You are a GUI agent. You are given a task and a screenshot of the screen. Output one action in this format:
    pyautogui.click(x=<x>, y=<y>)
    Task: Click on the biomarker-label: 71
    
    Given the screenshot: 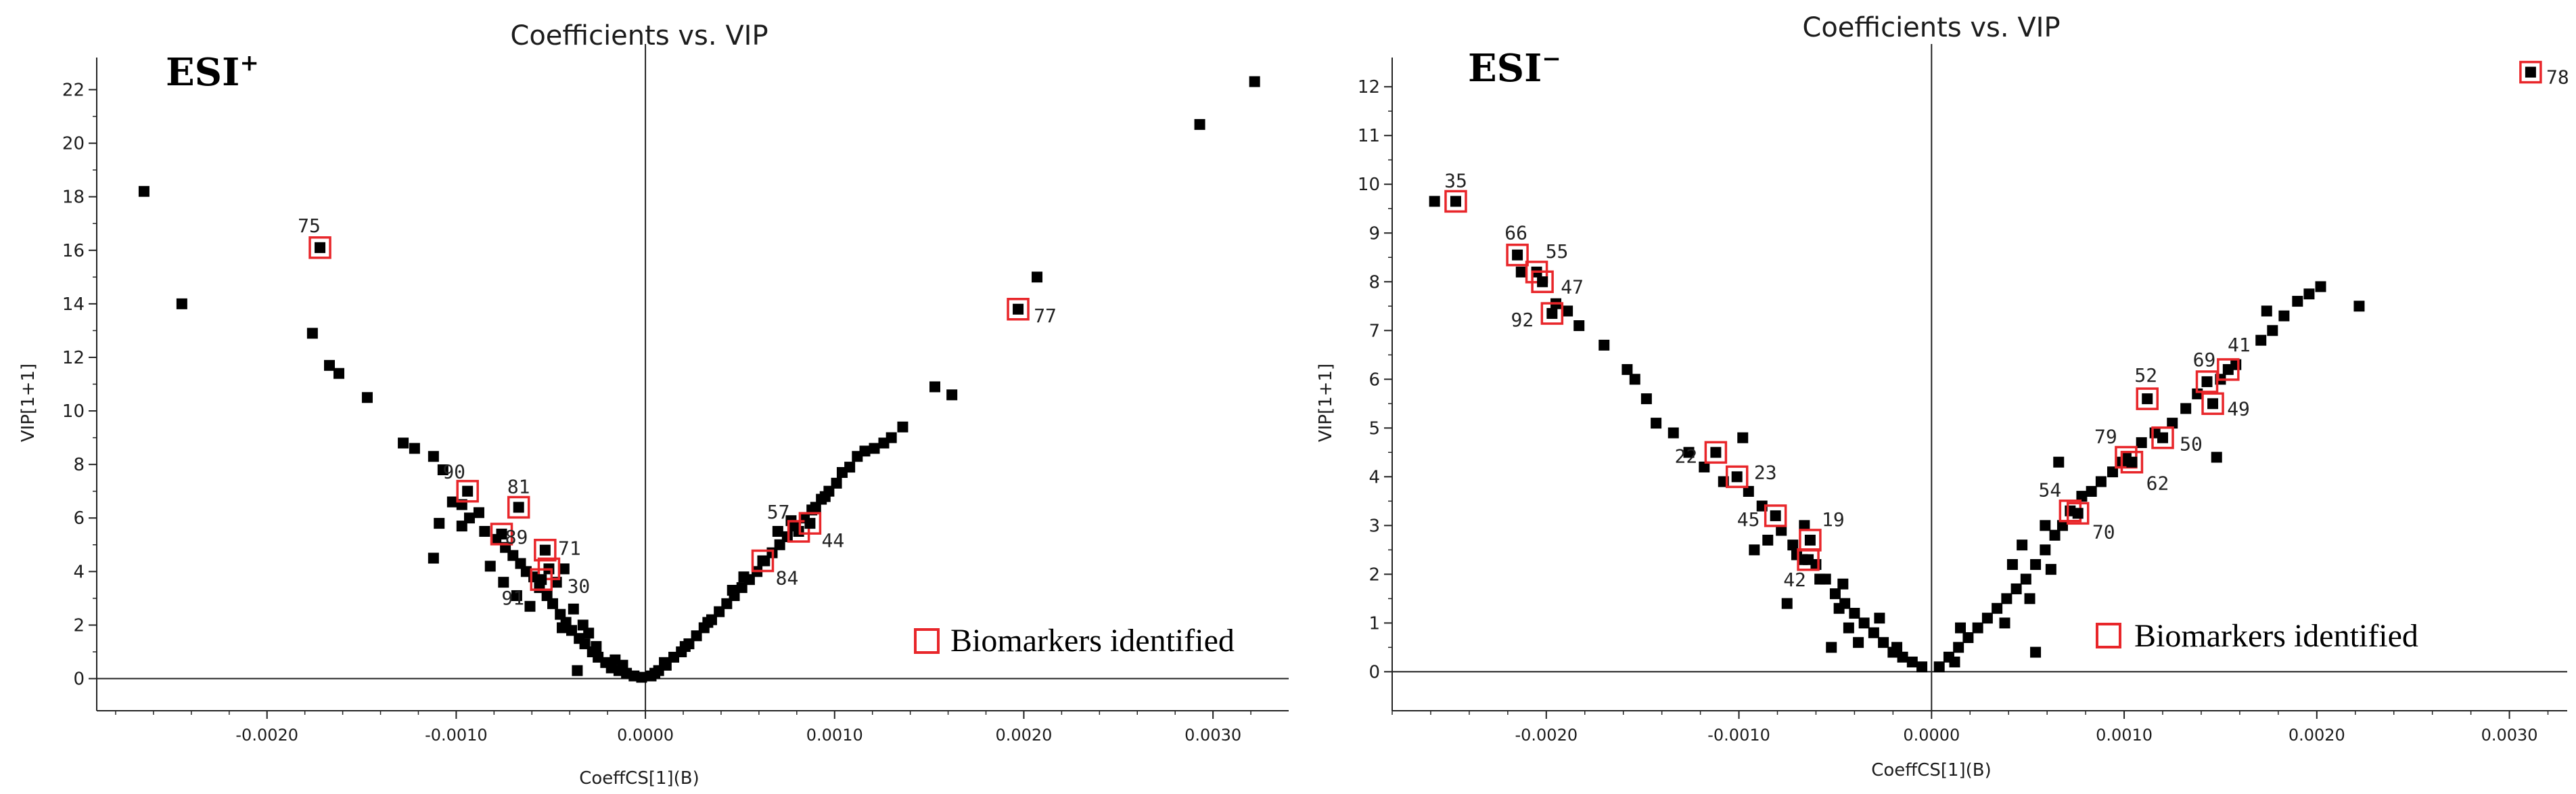 What is the action you would take?
    pyautogui.click(x=569, y=548)
    